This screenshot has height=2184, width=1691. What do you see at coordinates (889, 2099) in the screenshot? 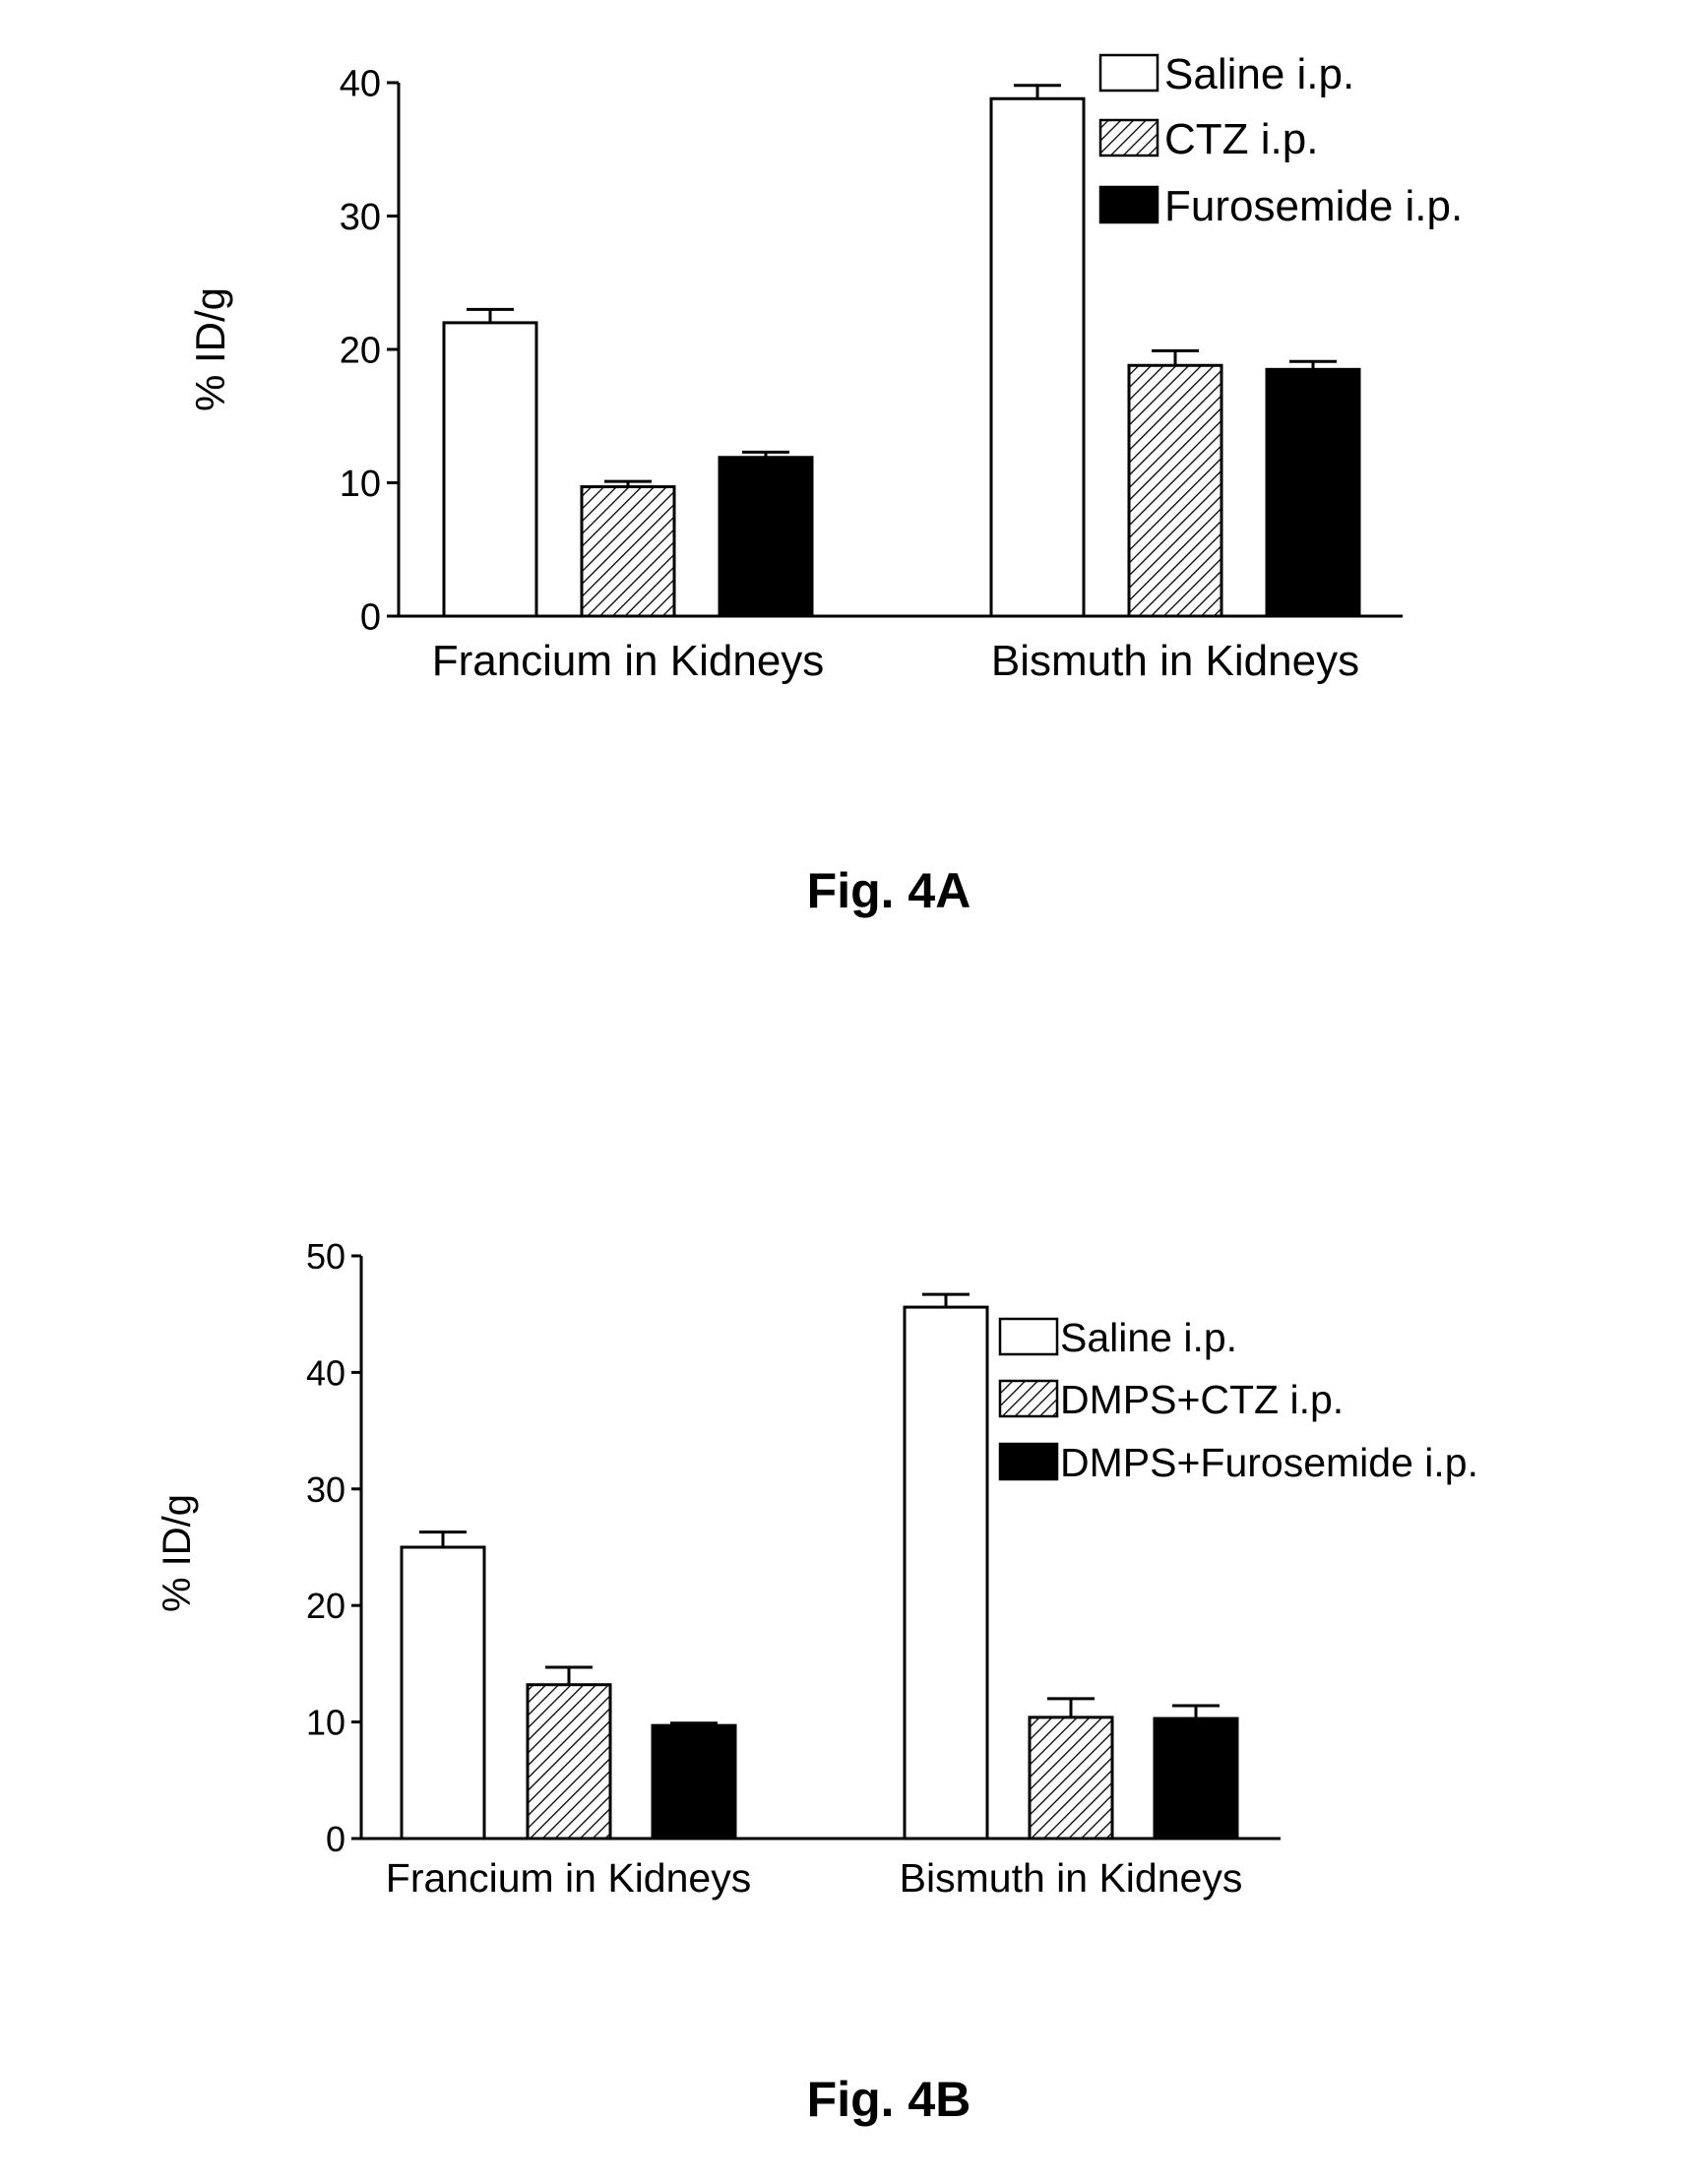
I see `figure-caption: Fig. 4B` at bounding box center [889, 2099].